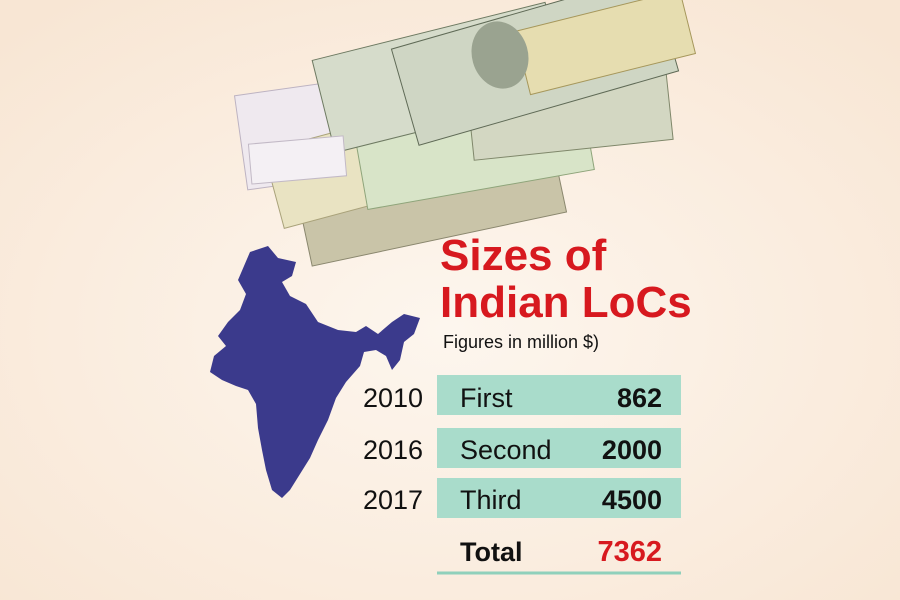  I want to click on year: 2016, so click(393, 450).